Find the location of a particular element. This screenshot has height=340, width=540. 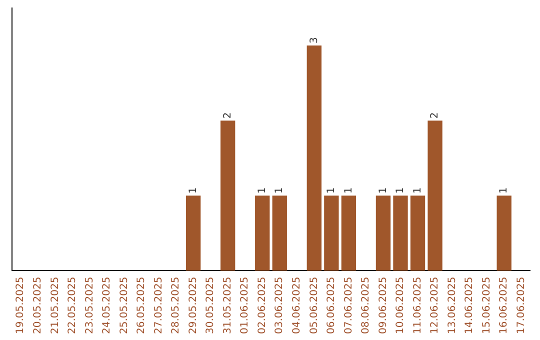

x-tick-label: 23.05.2025 is located at coordinates (90, 305).